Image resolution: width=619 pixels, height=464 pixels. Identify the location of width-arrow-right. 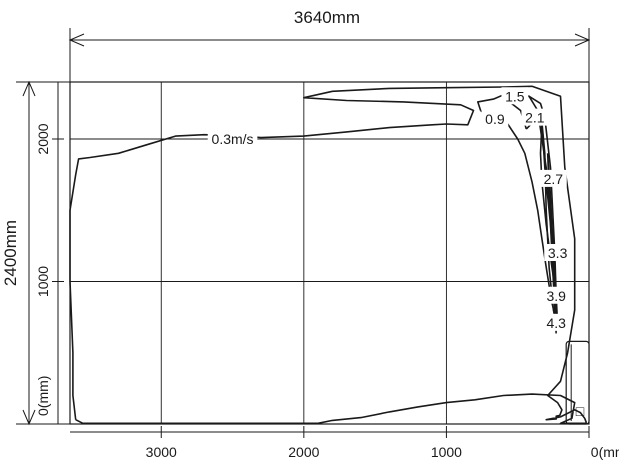
(582, 40).